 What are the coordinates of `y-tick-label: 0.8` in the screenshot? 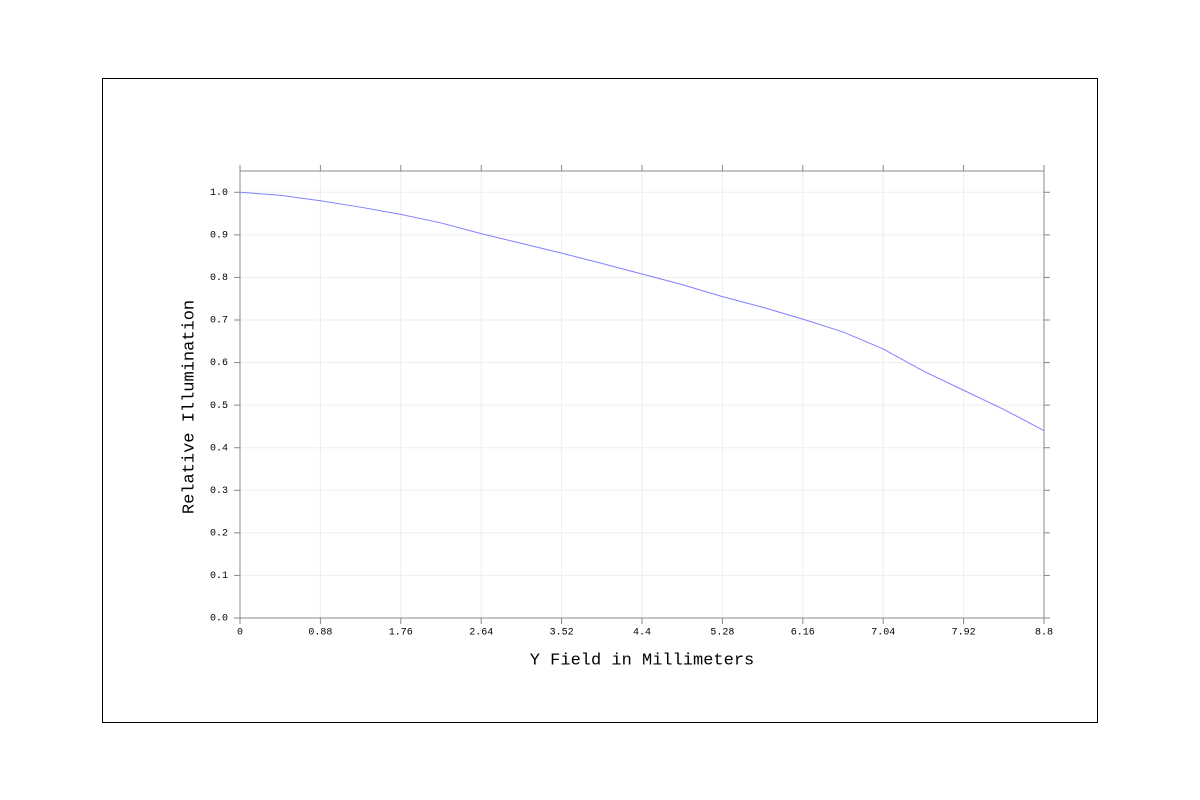 It's located at (219, 278).